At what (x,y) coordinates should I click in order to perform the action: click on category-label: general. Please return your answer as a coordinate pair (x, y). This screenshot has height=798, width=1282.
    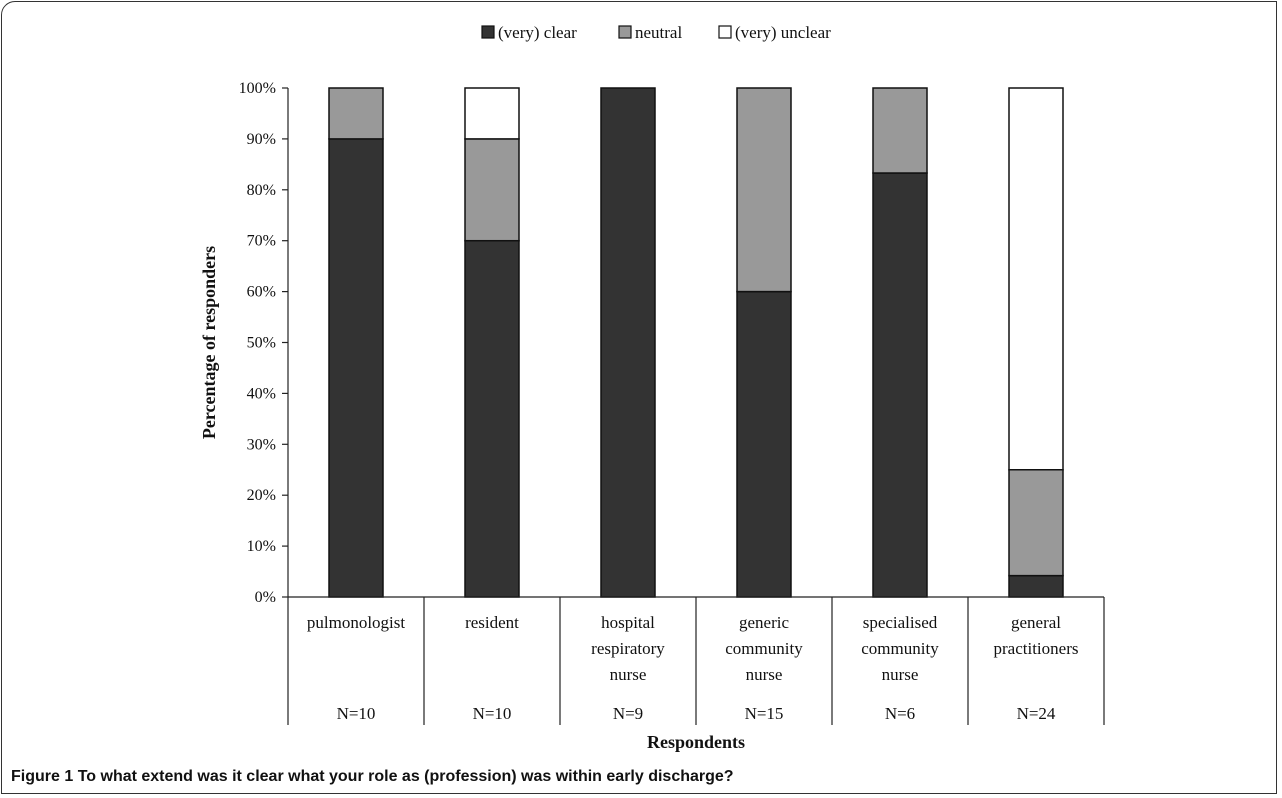
    Looking at the image, I should click on (1036, 622).